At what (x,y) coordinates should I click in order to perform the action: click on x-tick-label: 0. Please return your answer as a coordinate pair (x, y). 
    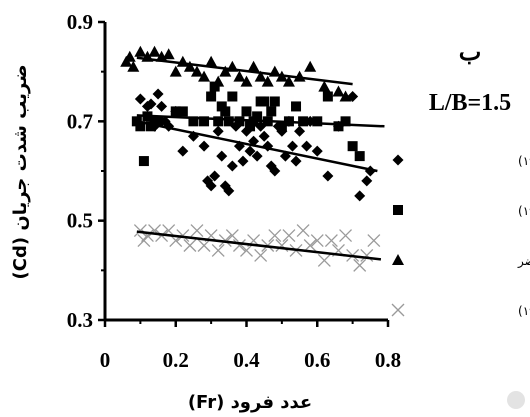
    Looking at the image, I should click on (105, 360).